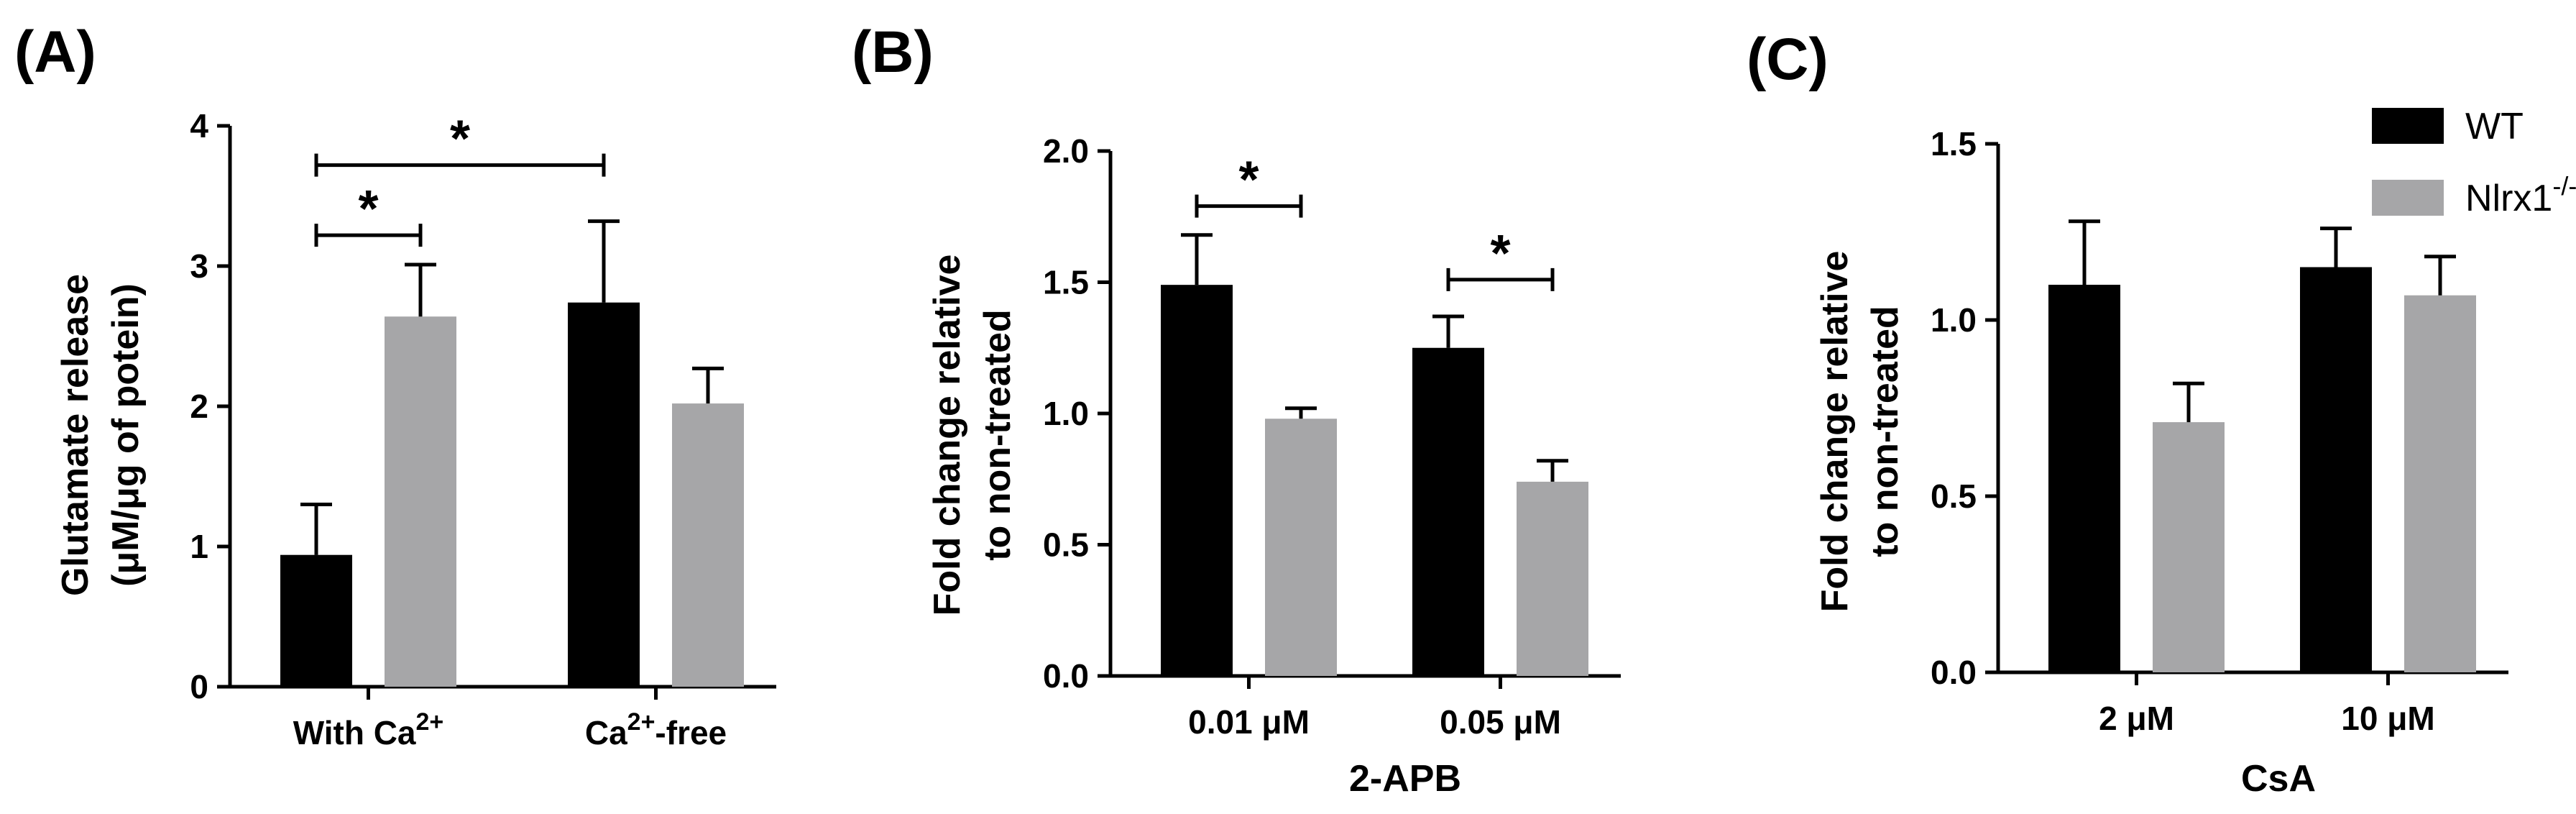 The image size is (2576, 814). What do you see at coordinates (2387, 718) in the screenshot?
I see `x-tick-label: 10 μM` at bounding box center [2387, 718].